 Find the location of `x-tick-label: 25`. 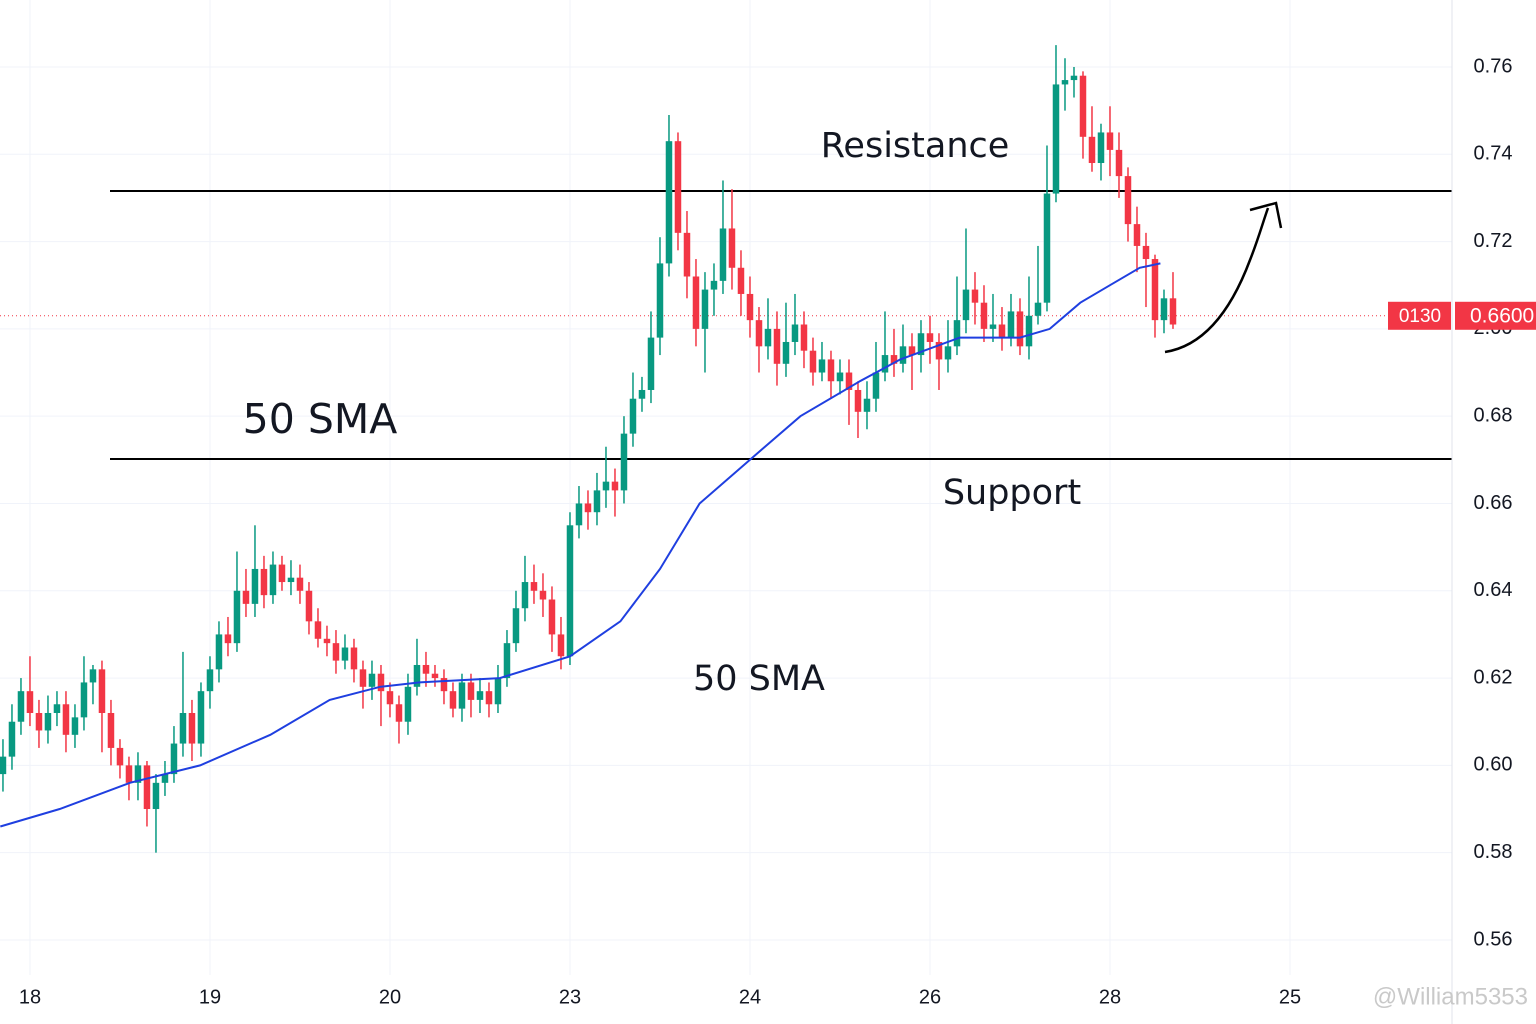

x-tick-label: 25 is located at coordinates (1290, 997).